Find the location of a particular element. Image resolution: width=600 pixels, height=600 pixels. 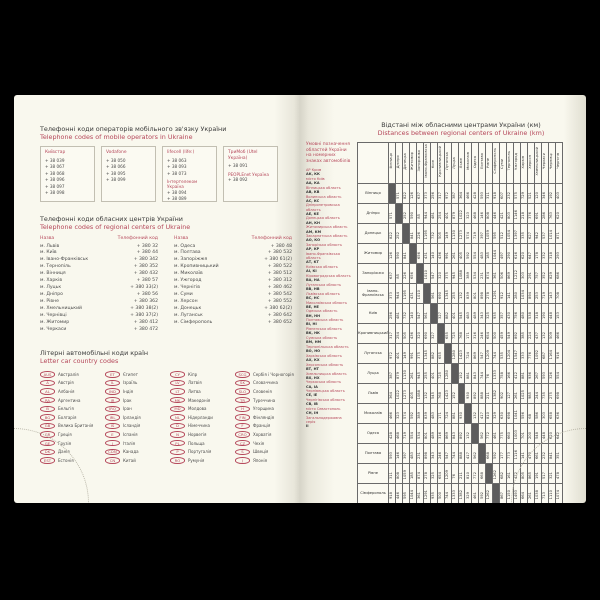

distance-value: 256 is located at coordinates (391, 315).